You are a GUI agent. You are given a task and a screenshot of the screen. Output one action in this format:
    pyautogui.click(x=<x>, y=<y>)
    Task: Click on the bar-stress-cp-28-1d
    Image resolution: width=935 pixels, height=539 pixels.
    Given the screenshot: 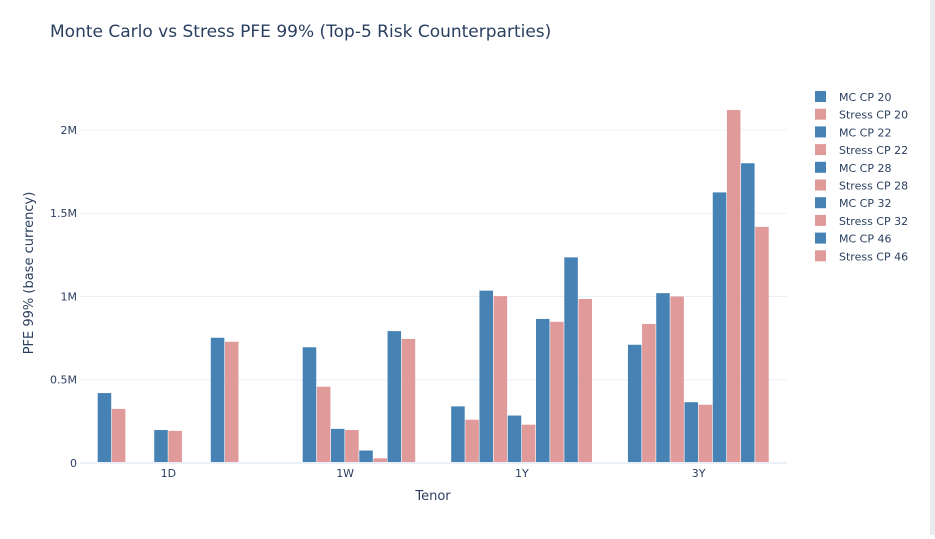 What is the action you would take?
    pyautogui.click(x=175, y=446)
    